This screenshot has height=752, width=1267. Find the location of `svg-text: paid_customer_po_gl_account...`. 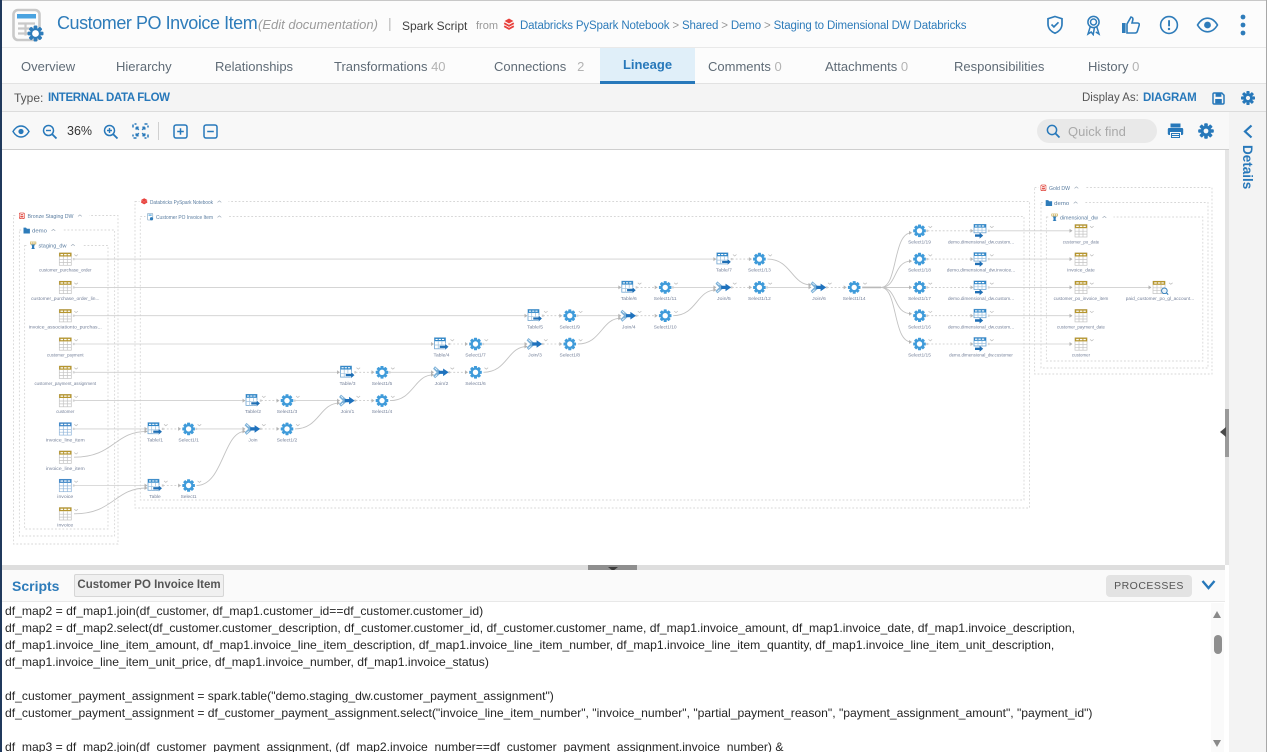

svg-text: paid_customer_po_gl_account... is located at coordinates (1160, 298).